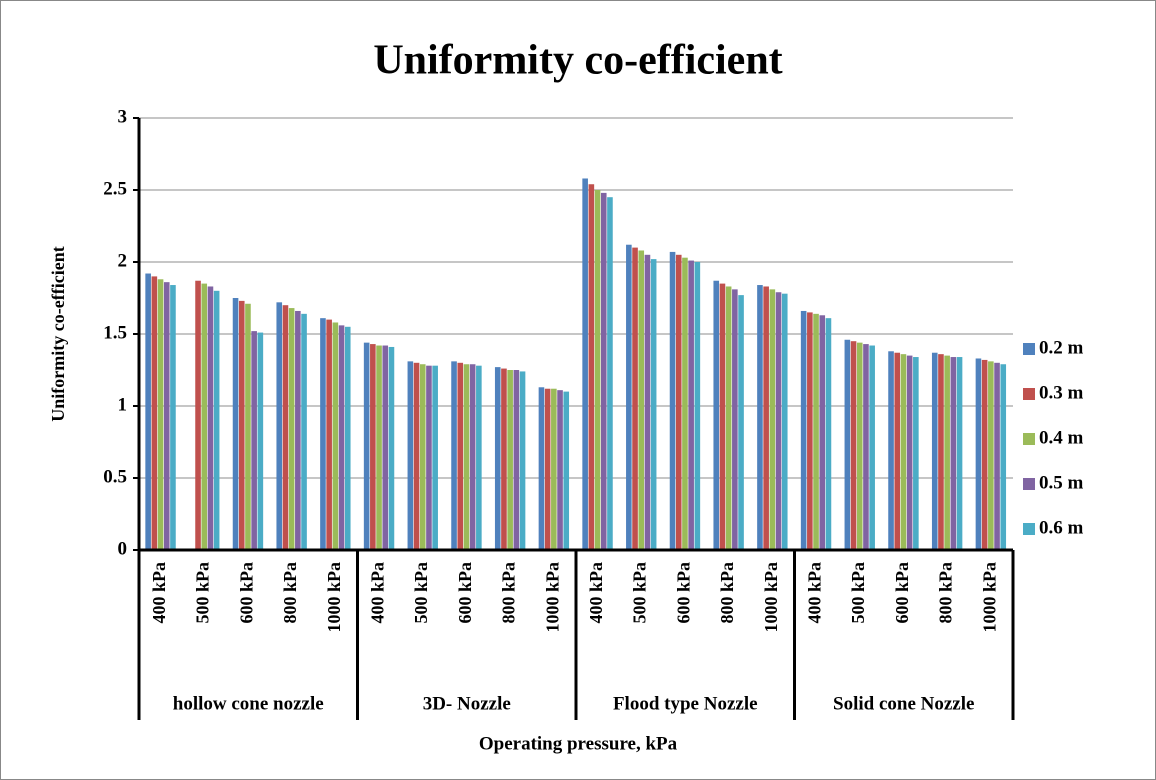  I want to click on legend-label: 0.2 m, so click(1061, 347).